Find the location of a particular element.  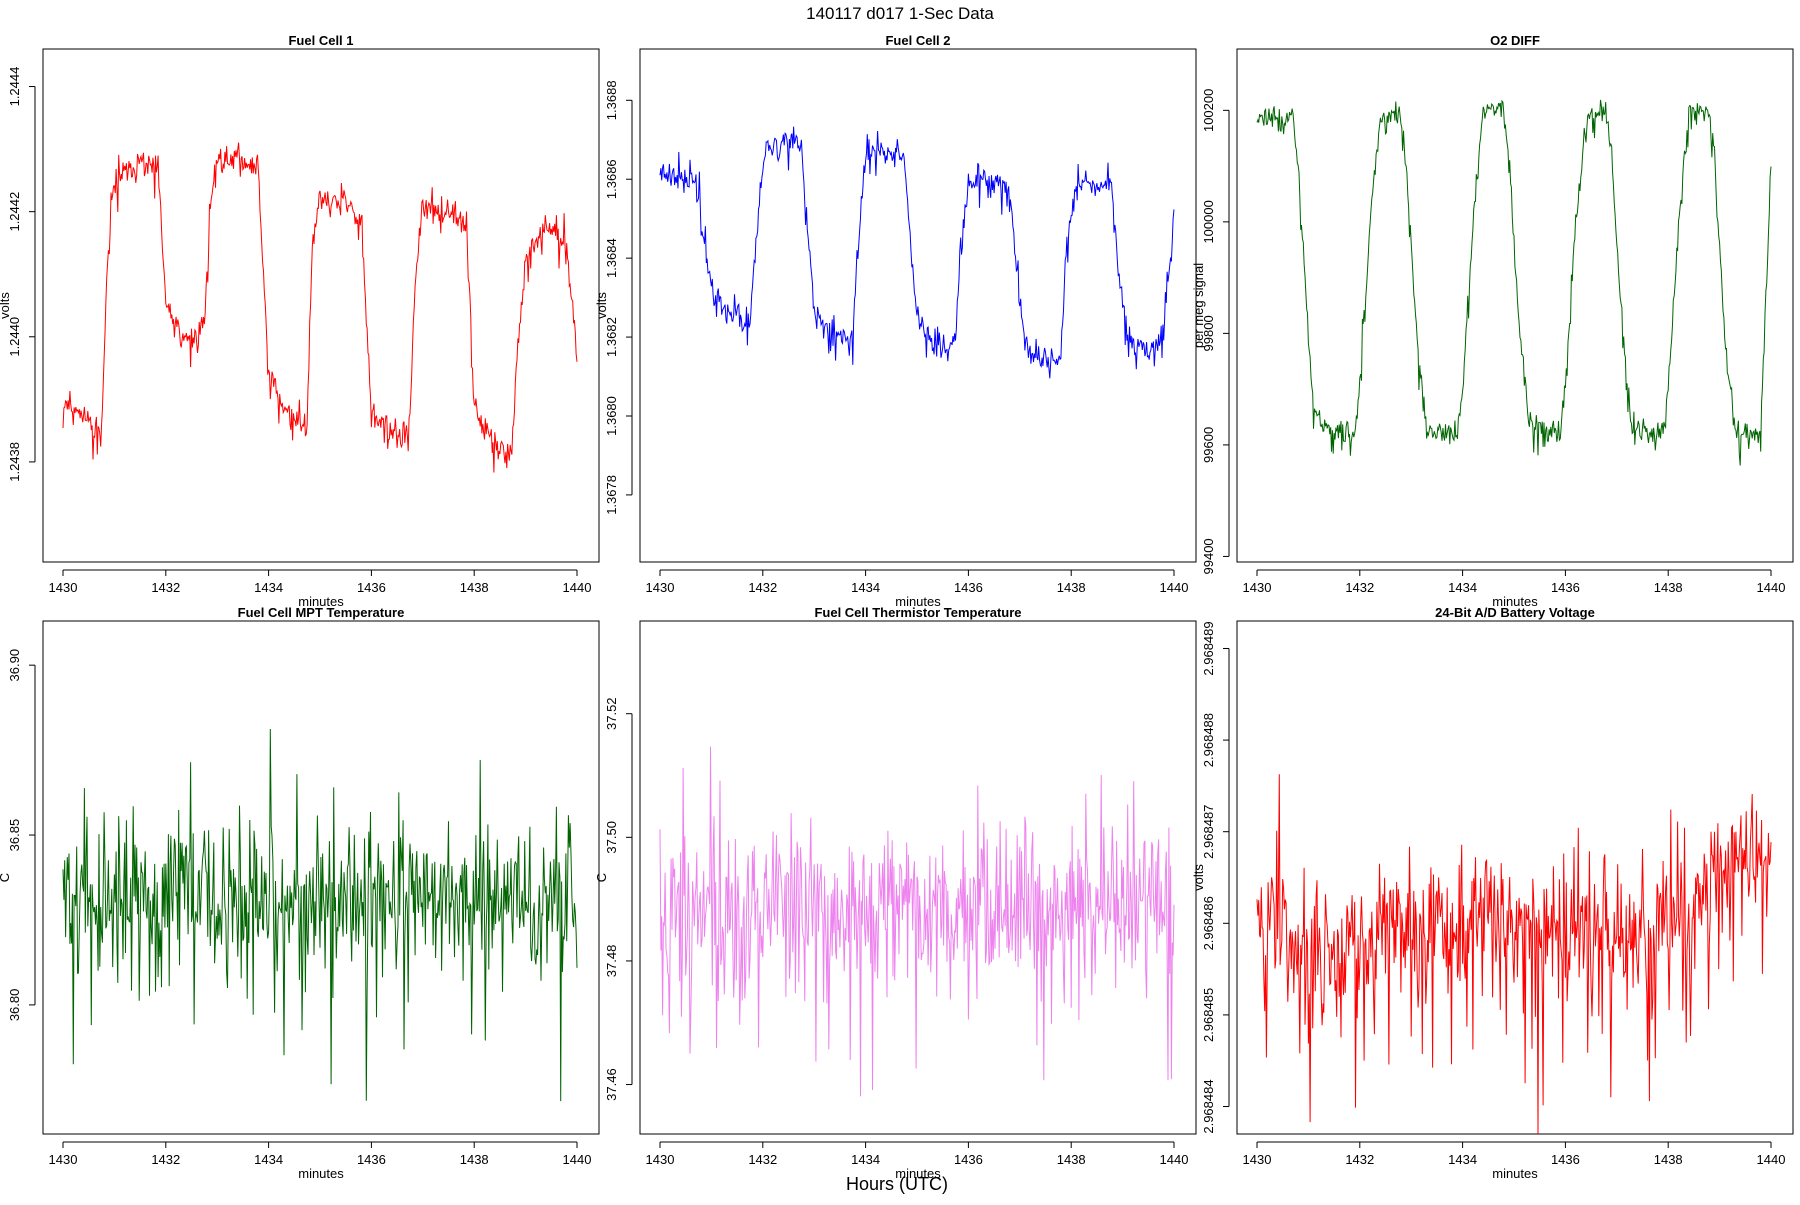

y-tick-label: 1.2442 is located at coordinates (14, 212).